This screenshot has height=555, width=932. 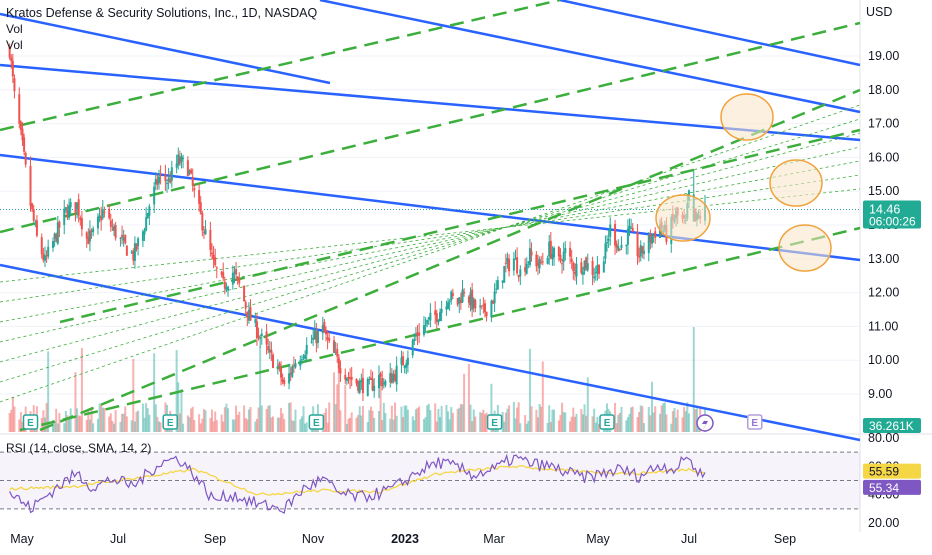 What do you see at coordinates (14, 45) in the screenshot?
I see `volume-legend-2: Vol` at bounding box center [14, 45].